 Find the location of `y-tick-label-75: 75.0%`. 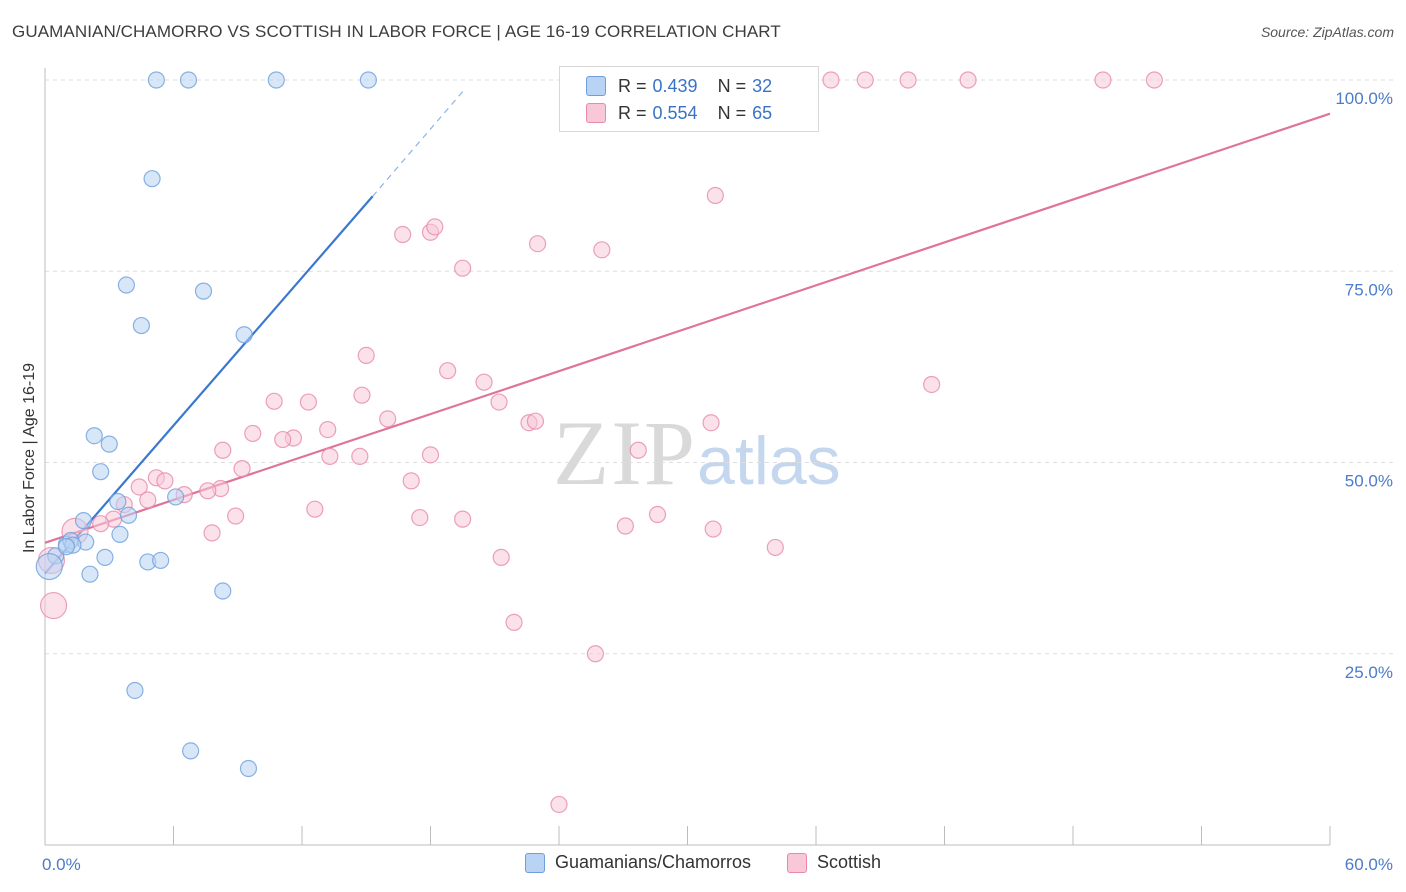

y-tick-label-75: 75.0% is located at coordinates (1369, 289).